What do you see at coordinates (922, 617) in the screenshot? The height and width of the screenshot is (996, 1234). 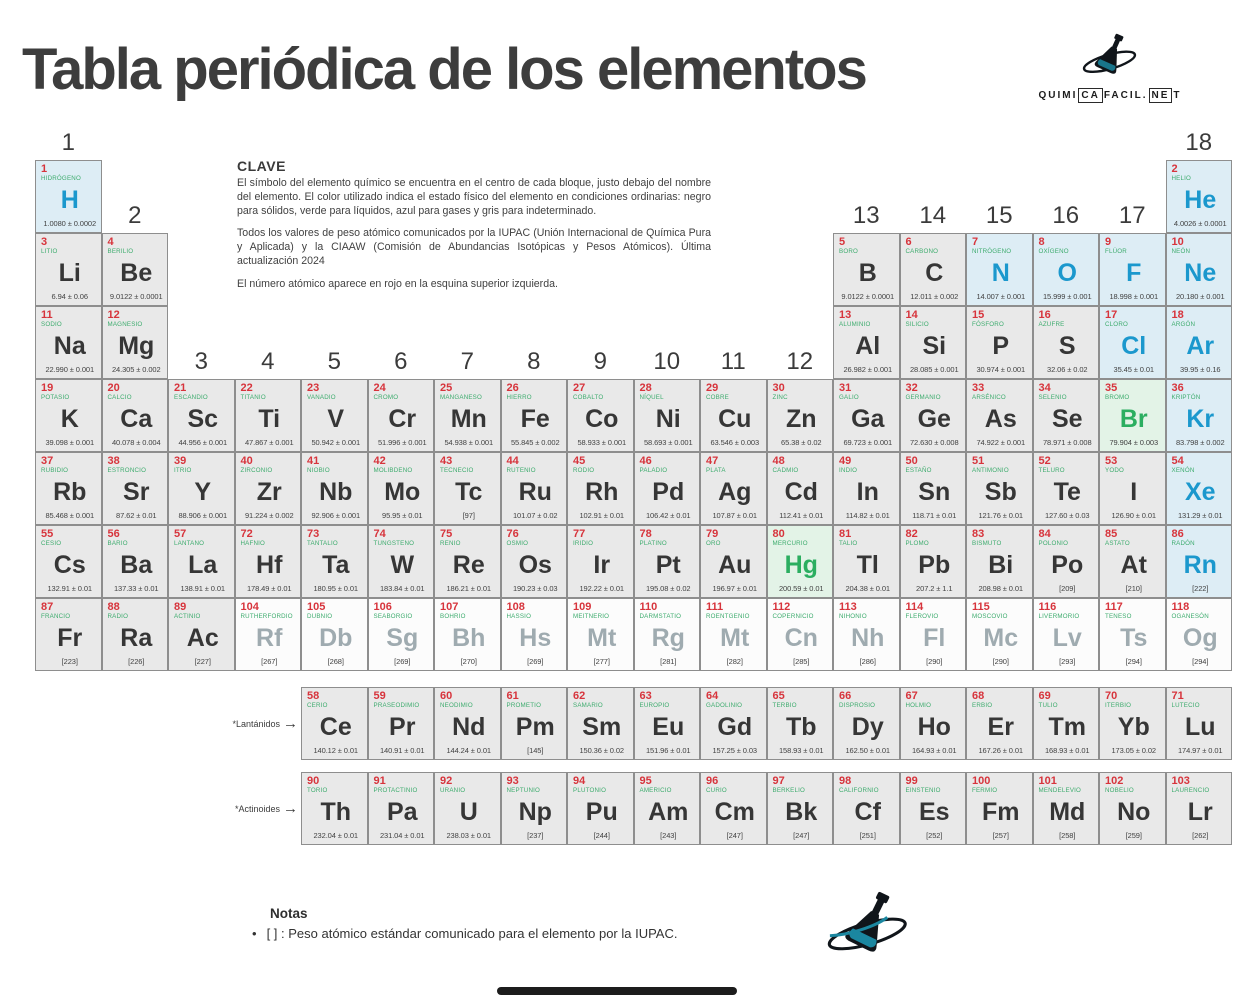 I see `element-name: FLEROVIO` at bounding box center [922, 617].